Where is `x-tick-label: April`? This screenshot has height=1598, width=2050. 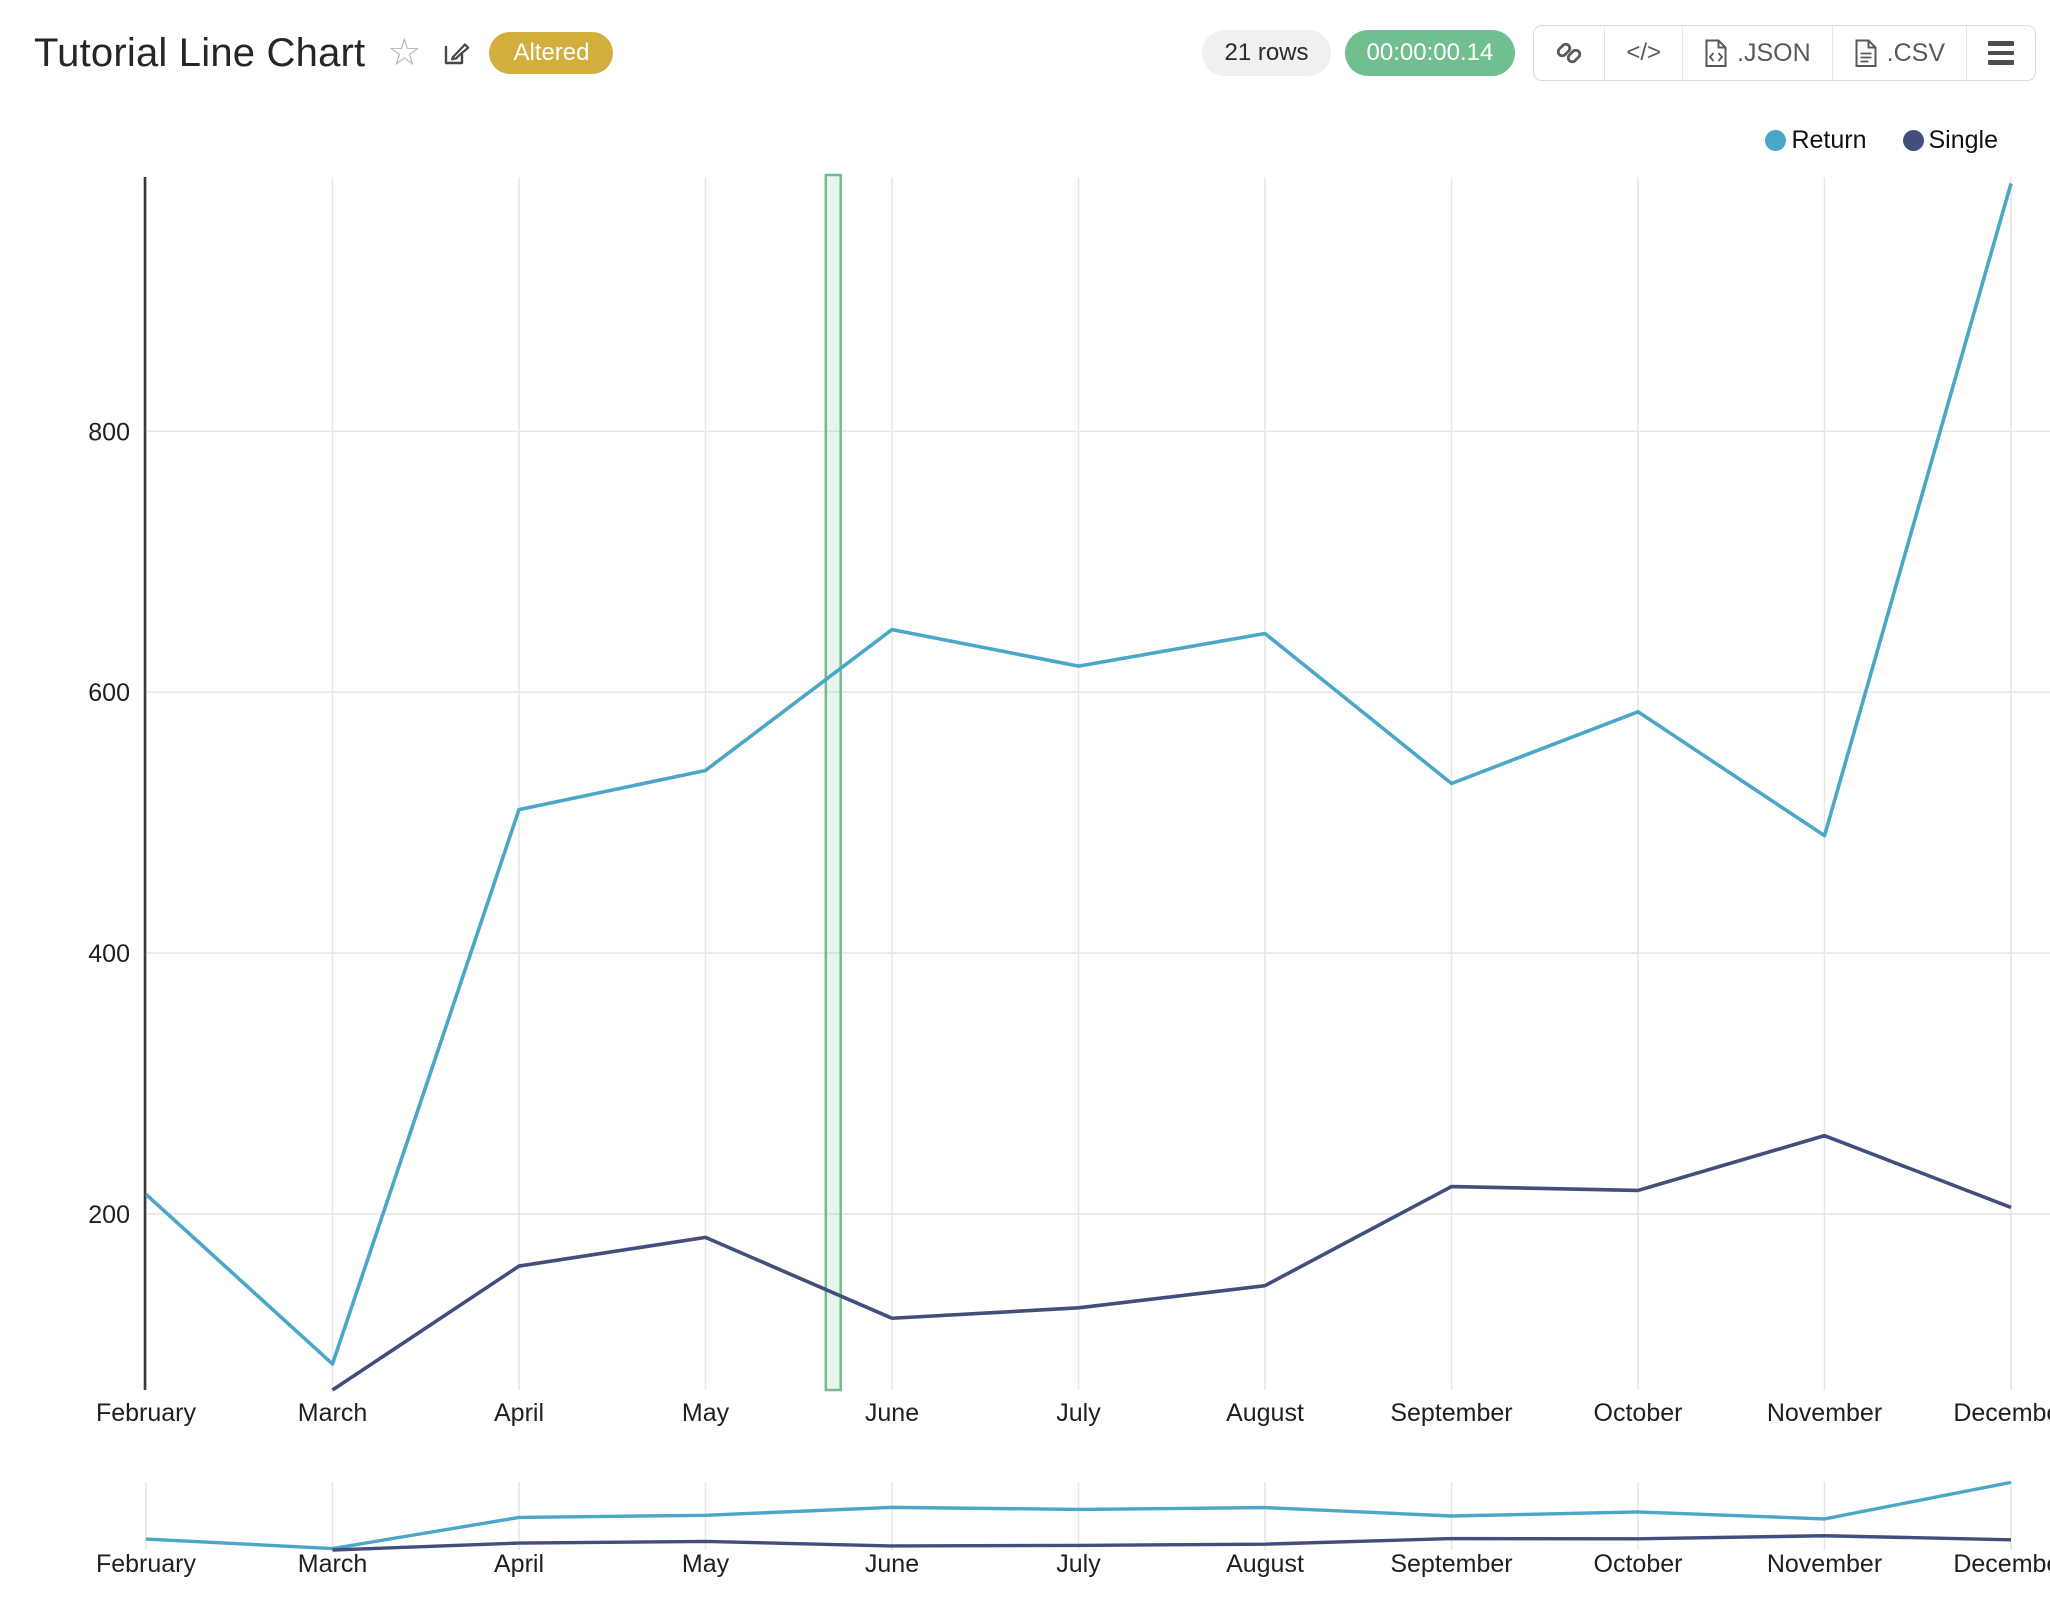 x-tick-label: April is located at coordinates (519, 1413).